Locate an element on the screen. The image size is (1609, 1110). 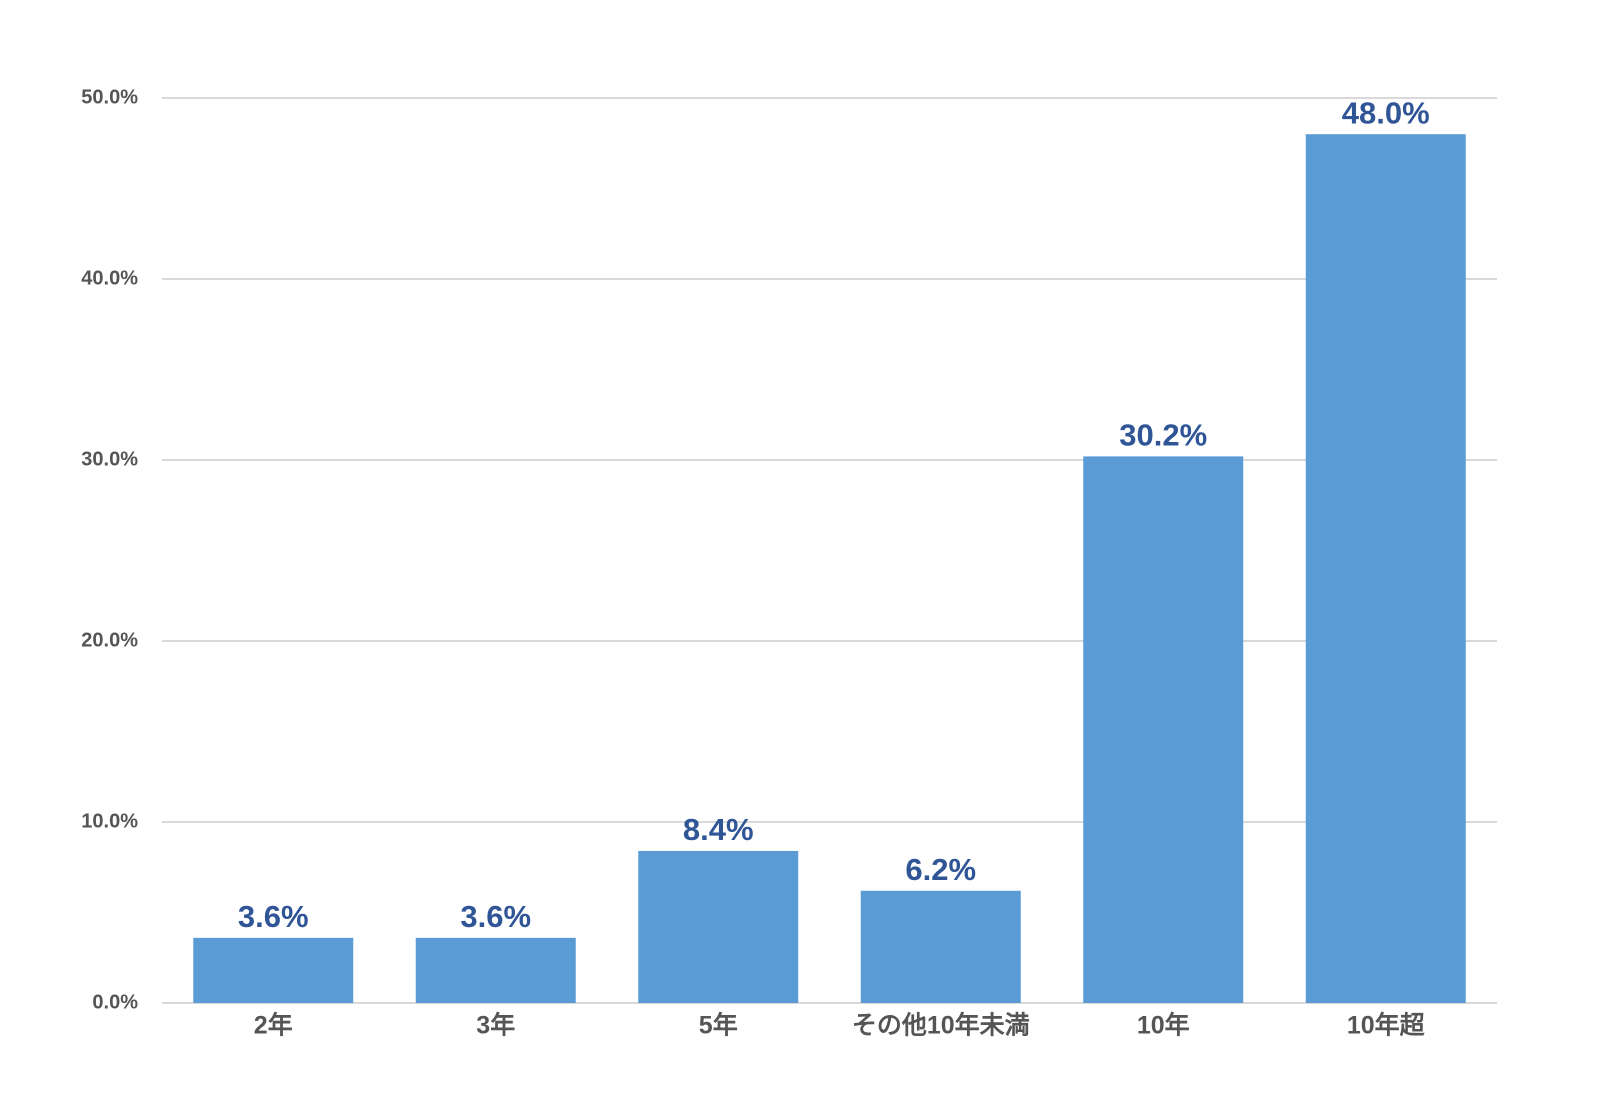
x-tick-label: 10年超 is located at coordinates (1386, 1025).